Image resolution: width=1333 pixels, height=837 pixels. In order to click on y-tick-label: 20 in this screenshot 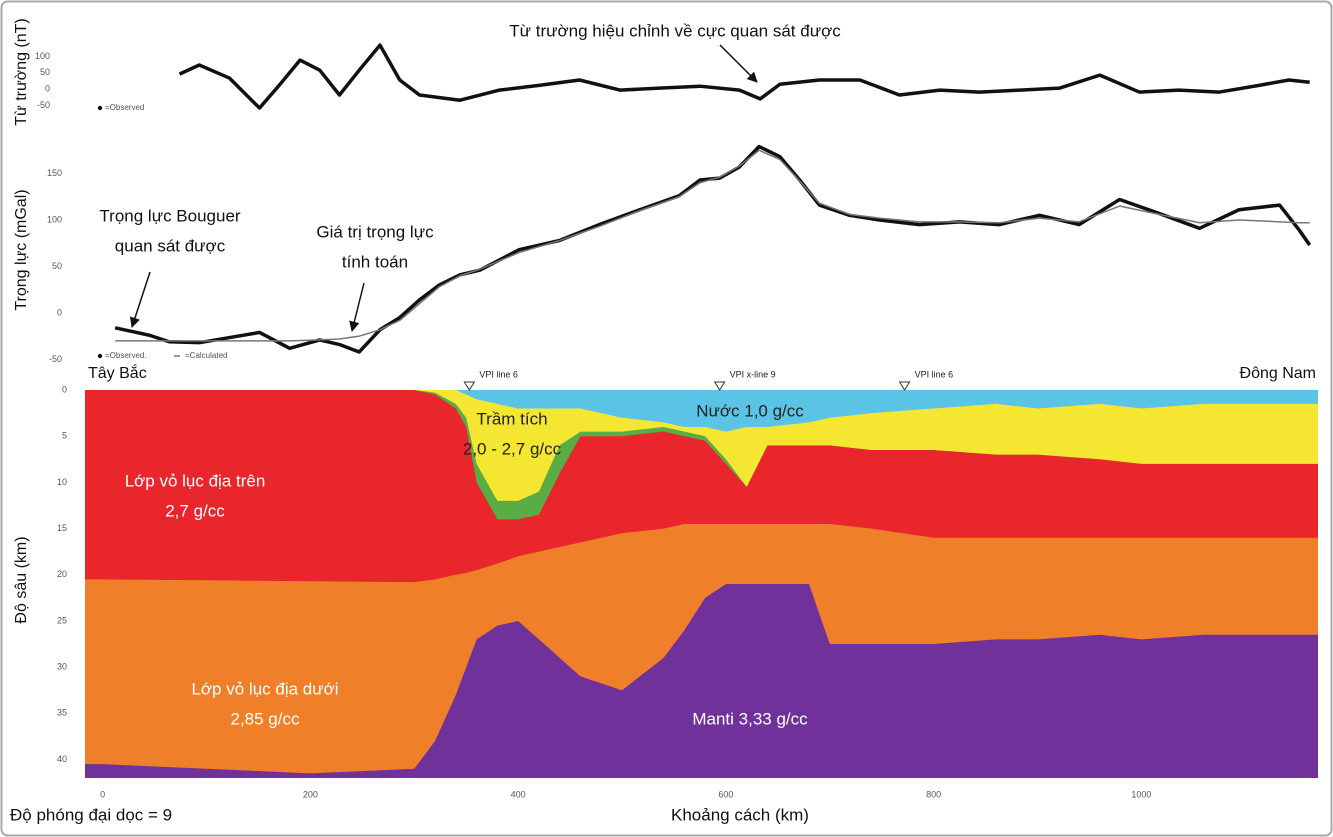, I will do `click(62, 574)`.